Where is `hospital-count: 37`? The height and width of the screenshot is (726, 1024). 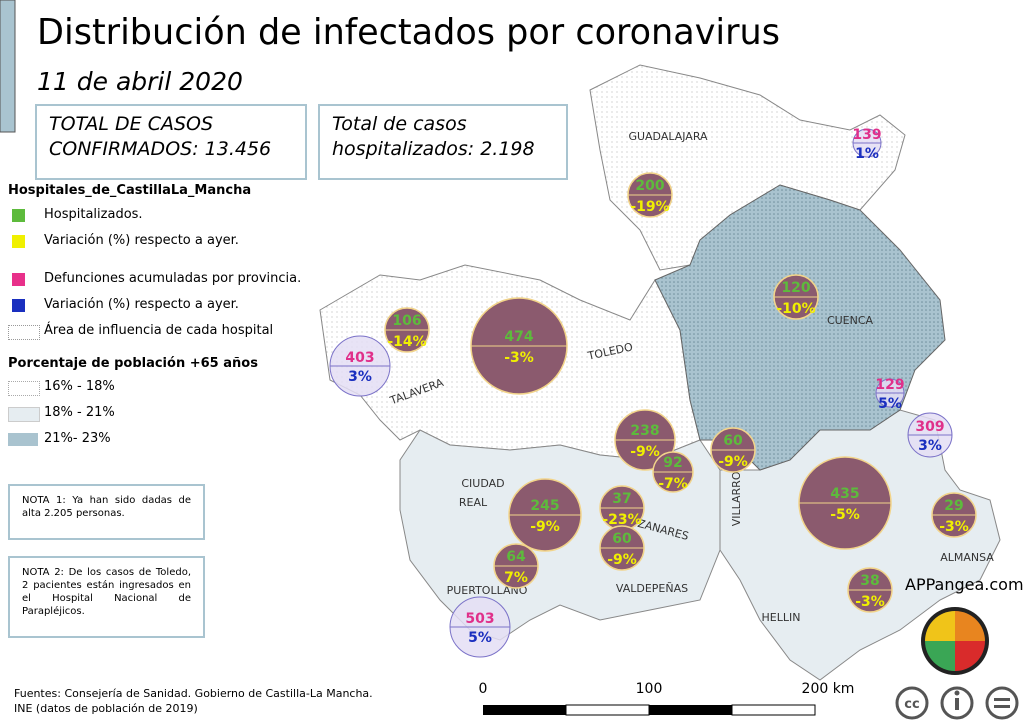 hospital-count: 37 is located at coordinates (621, 499).